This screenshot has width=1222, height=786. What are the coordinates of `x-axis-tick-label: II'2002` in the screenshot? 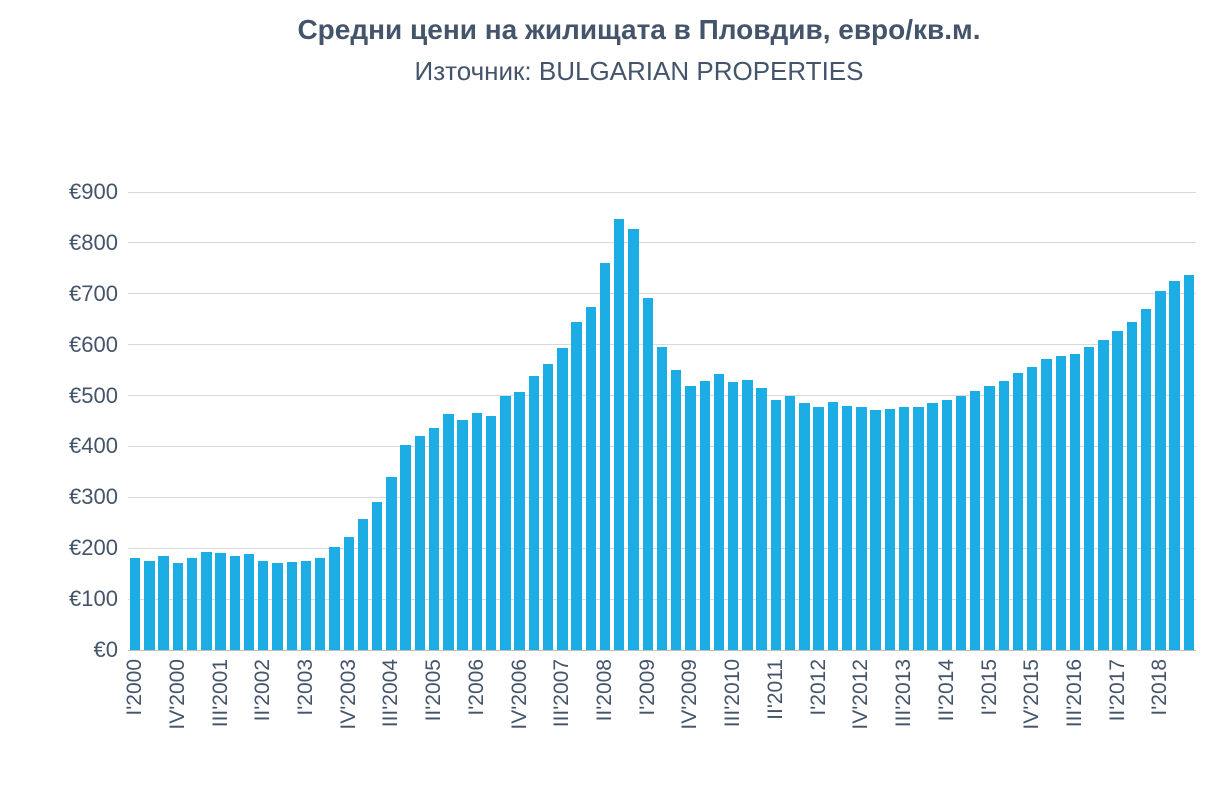 It's located at (263, 690).